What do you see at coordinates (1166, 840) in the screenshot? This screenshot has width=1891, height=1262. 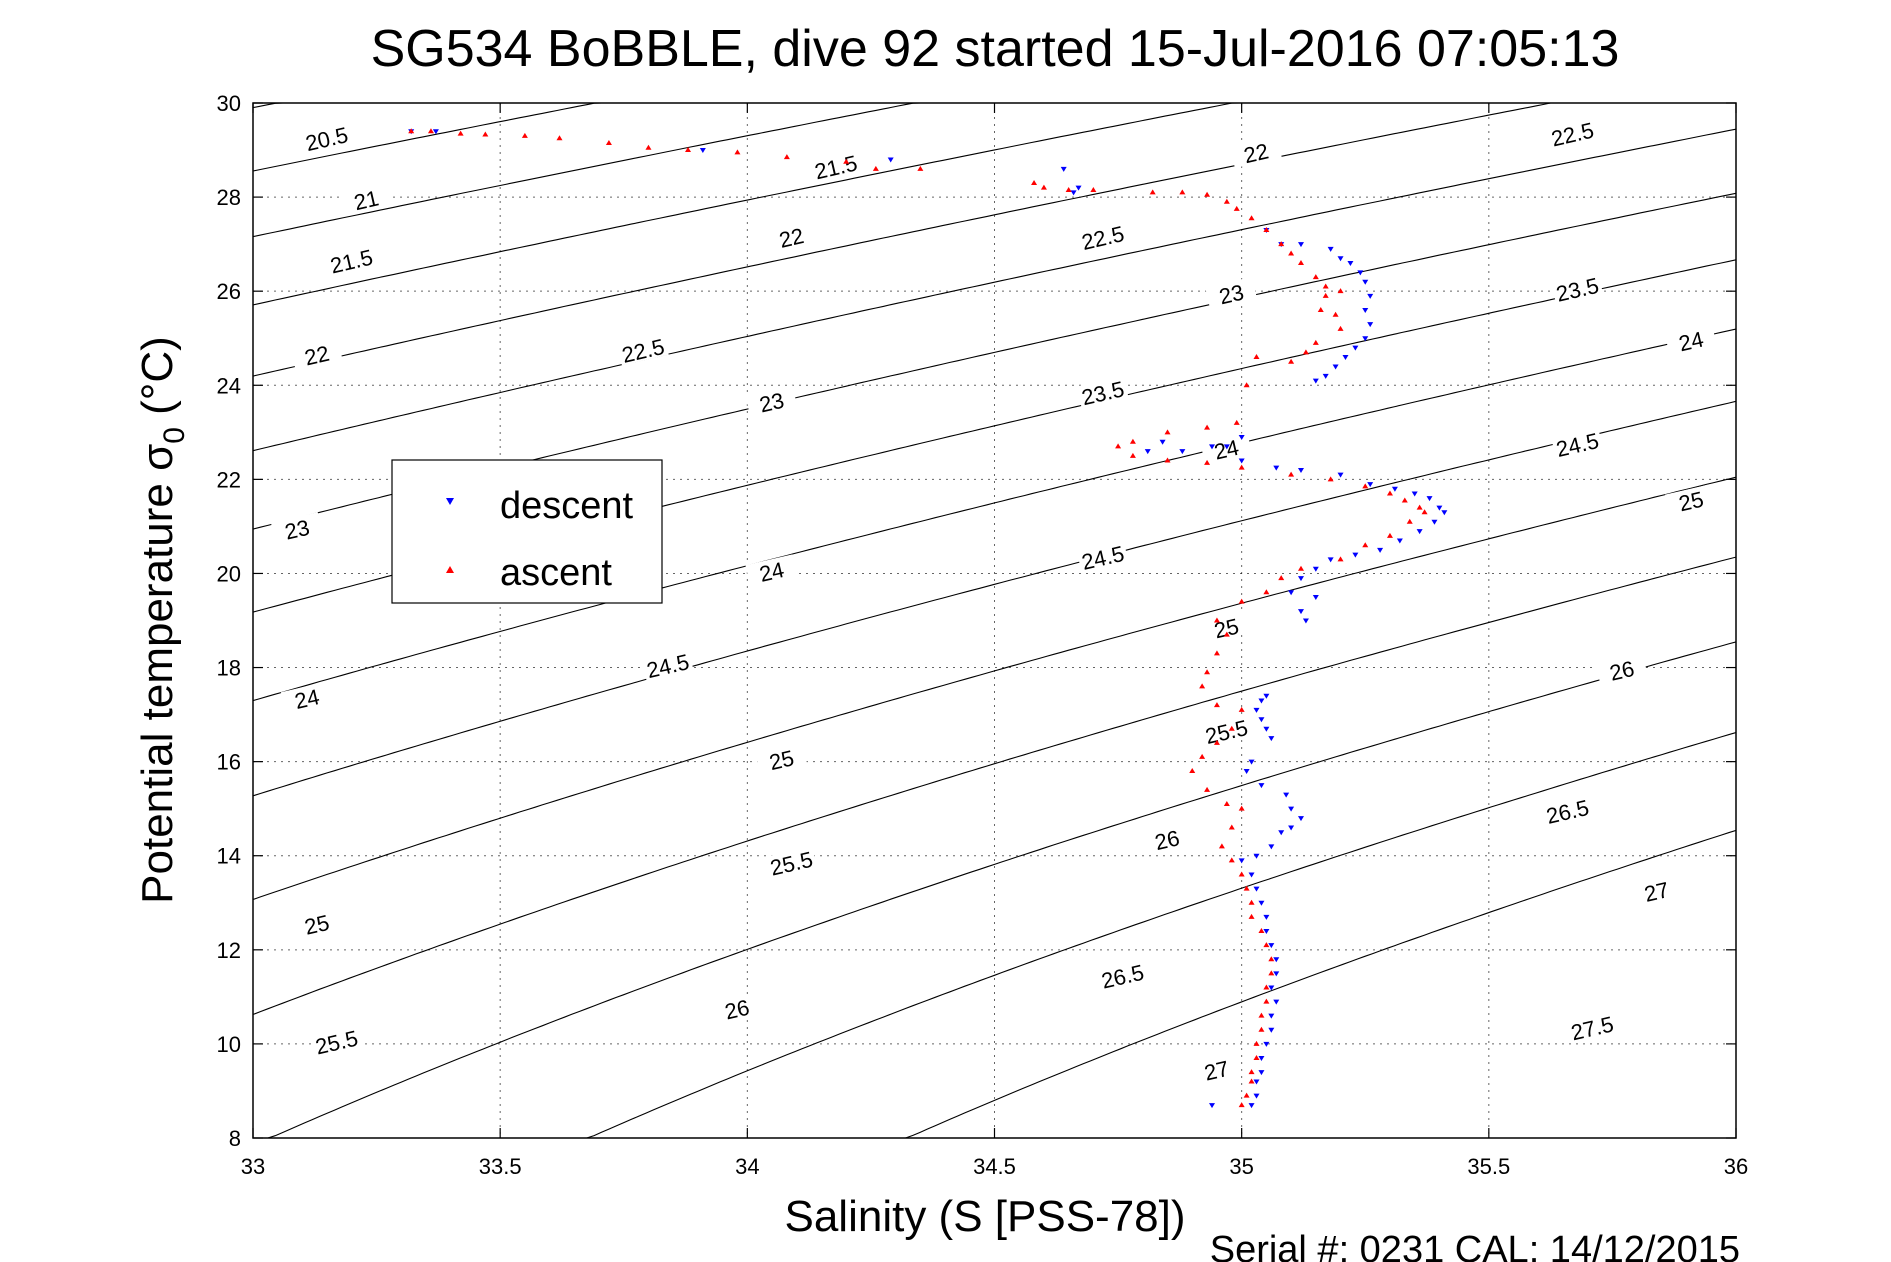 I see `contour-label: 26` at bounding box center [1166, 840].